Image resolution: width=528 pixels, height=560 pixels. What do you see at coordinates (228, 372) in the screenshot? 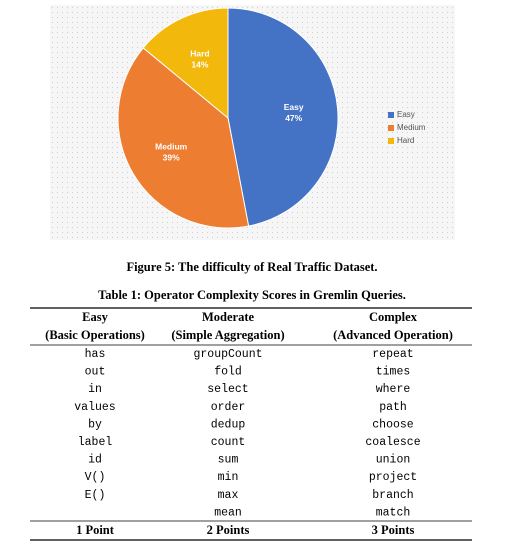
I see `table-cell: fold` at bounding box center [228, 372].